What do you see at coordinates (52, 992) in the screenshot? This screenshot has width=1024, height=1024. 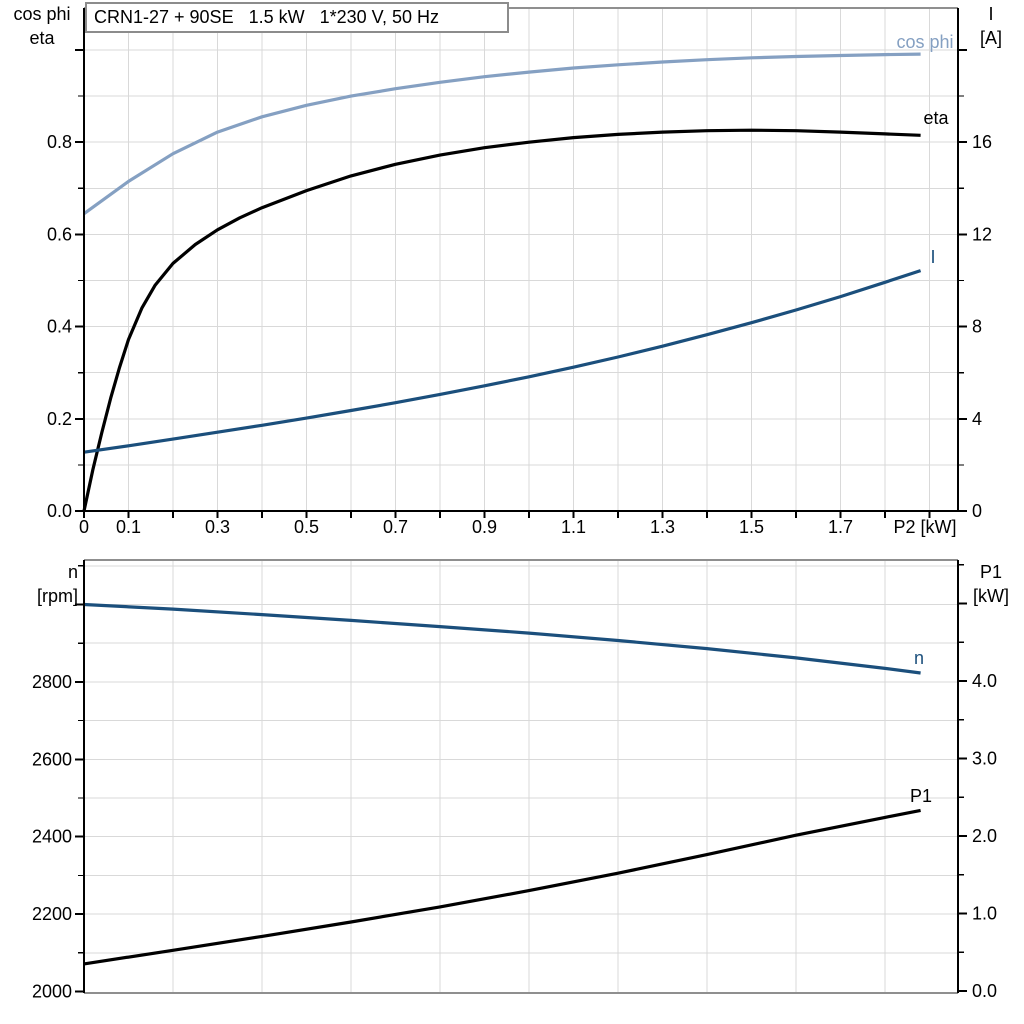 I see `left-axis-tick-label: 2000` at bounding box center [52, 992].